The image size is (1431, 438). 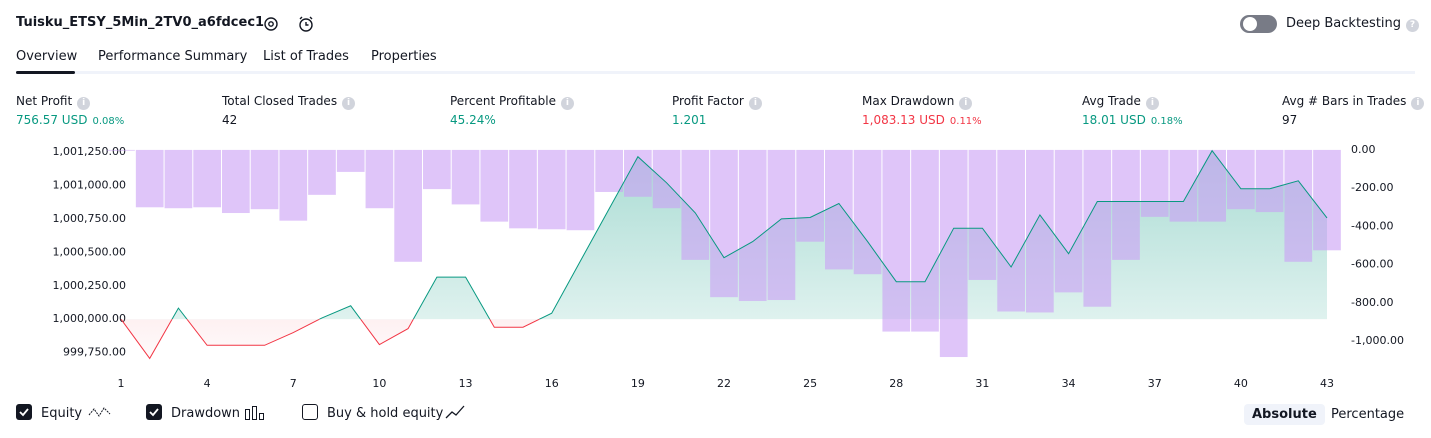 What do you see at coordinates (24, 412) in the screenshot?
I see `equity-checkbox` at bounding box center [24, 412].